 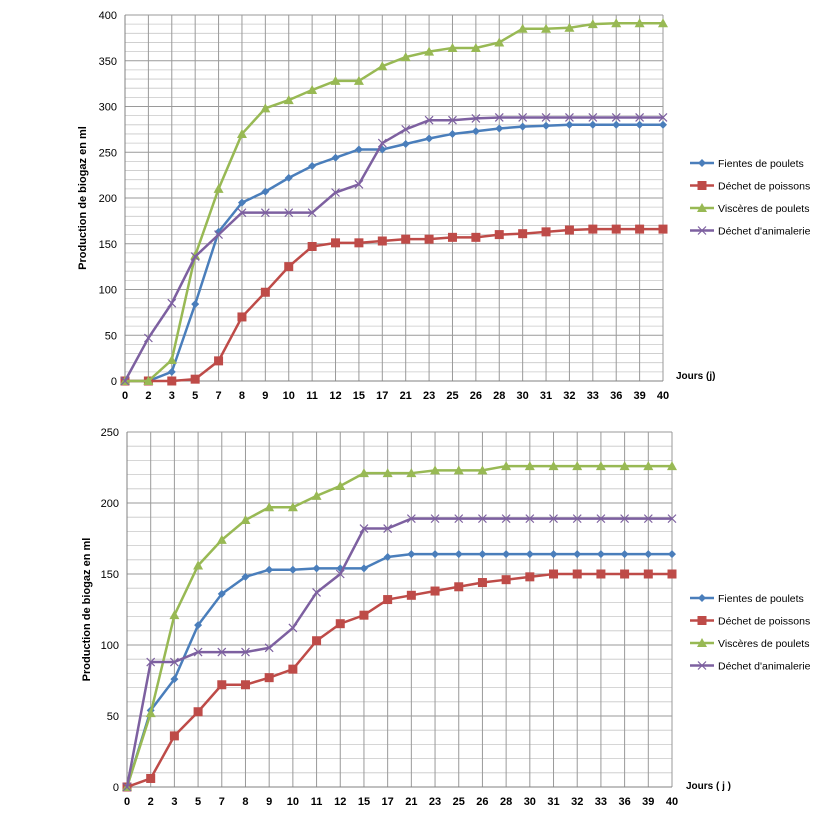 What do you see at coordinates (113, 717) in the screenshot?
I see `y-tick-label: 50` at bounding box center [113, 717].